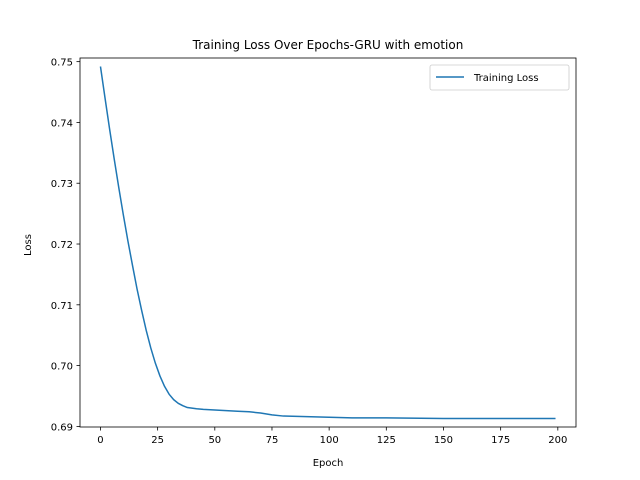 The image size is (640, 480). Describe the element at coordinates (62, 63) in the screenshot. I see `y-tick-label: 0.75` at that location.